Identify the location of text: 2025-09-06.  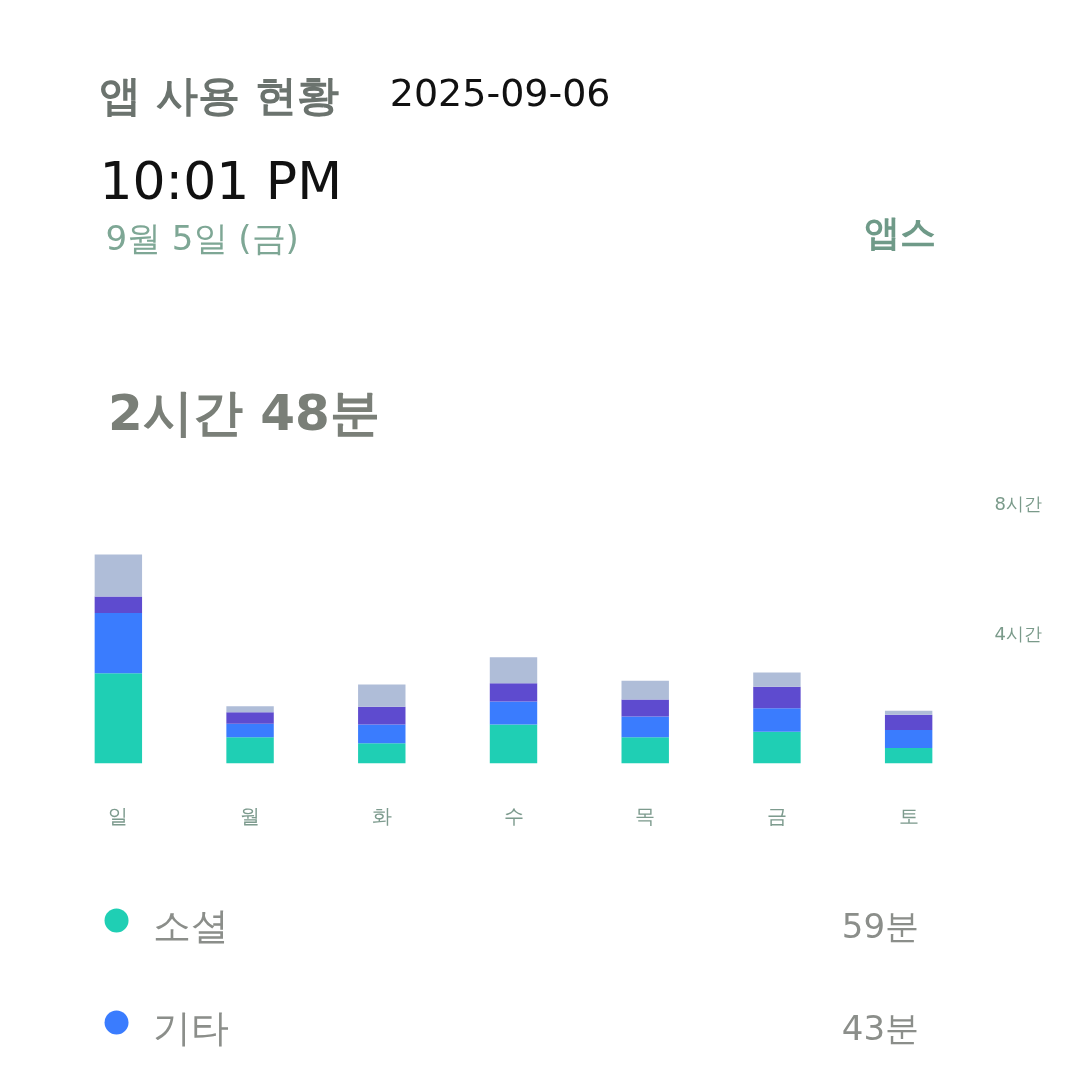
(500, 93).